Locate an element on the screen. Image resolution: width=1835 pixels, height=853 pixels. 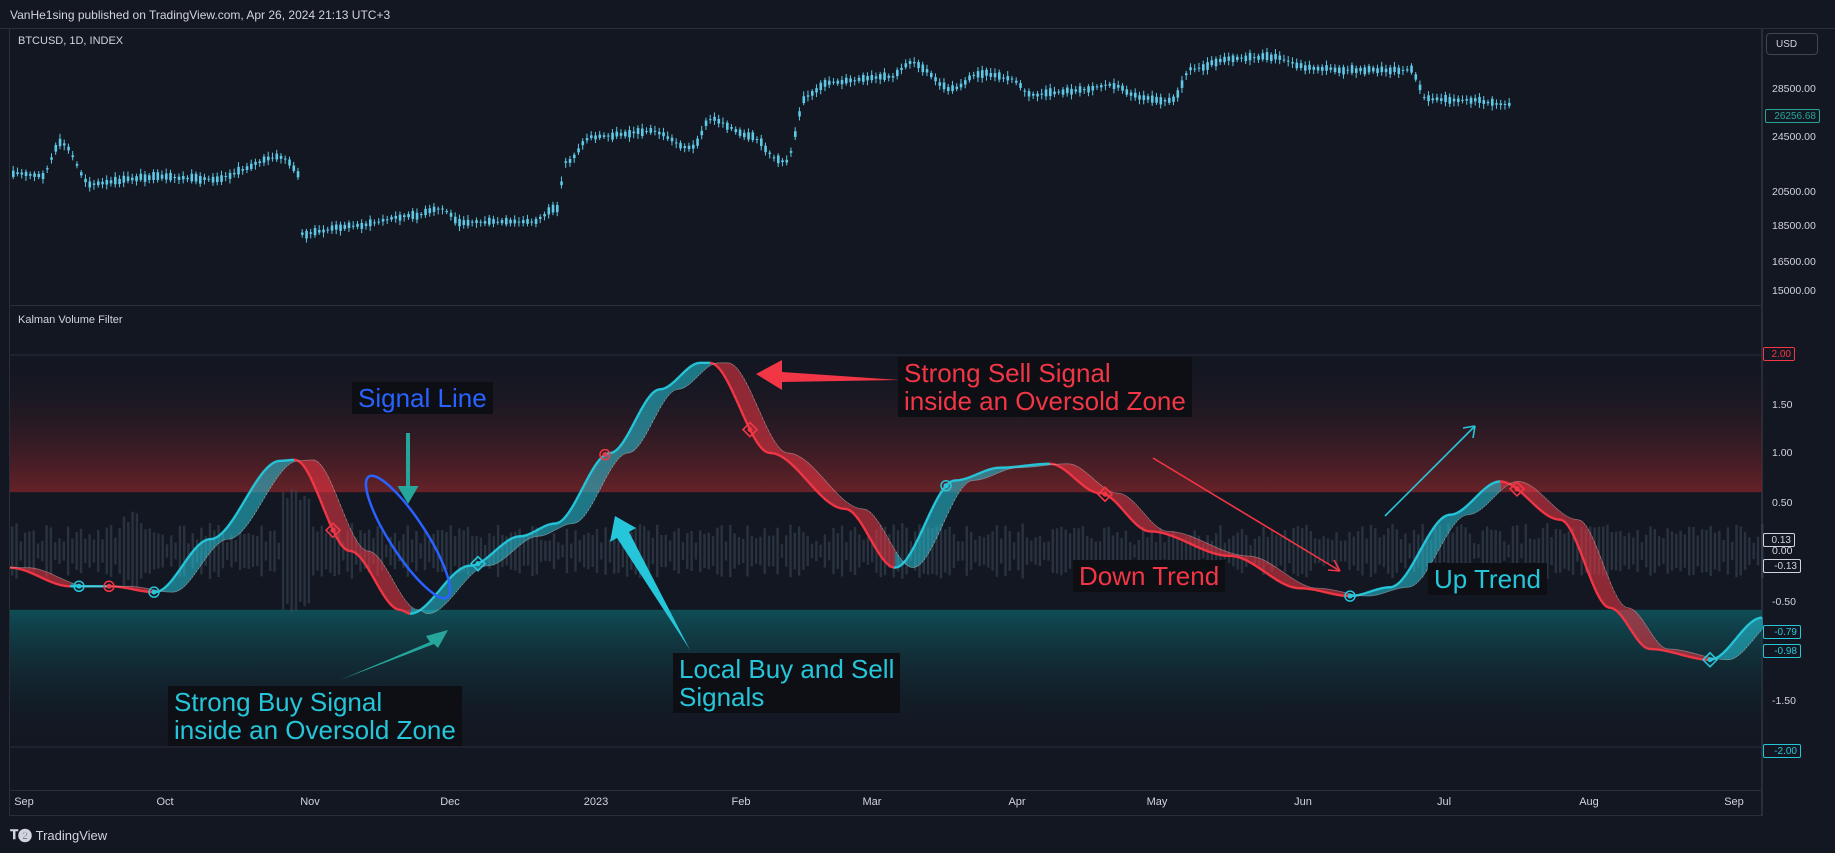
indicator-title: Kalman Volume Filter is located at coordinates (70, 320).